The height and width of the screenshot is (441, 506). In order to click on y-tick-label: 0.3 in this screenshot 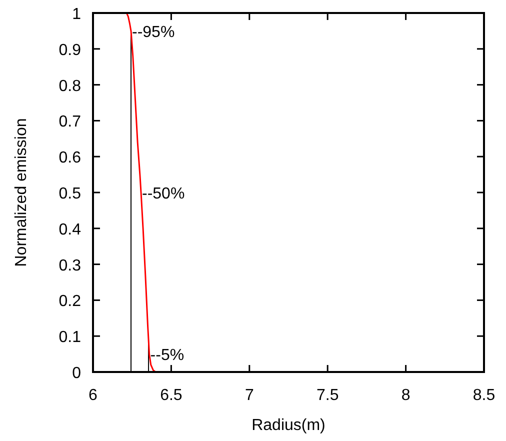, I will do `click(70, 265)`.